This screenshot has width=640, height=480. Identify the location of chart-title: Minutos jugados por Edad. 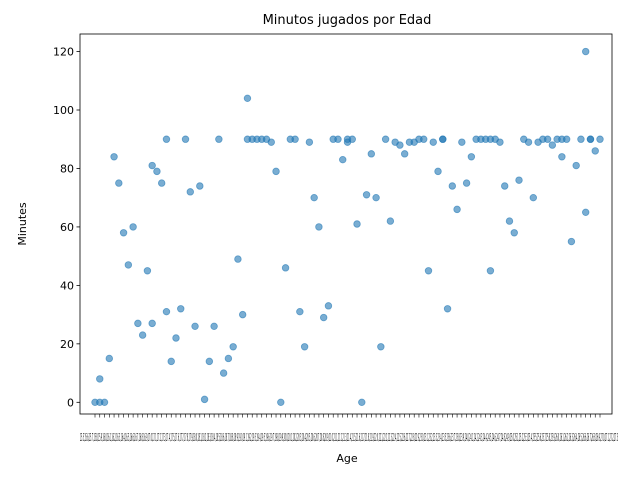
(347, 20).